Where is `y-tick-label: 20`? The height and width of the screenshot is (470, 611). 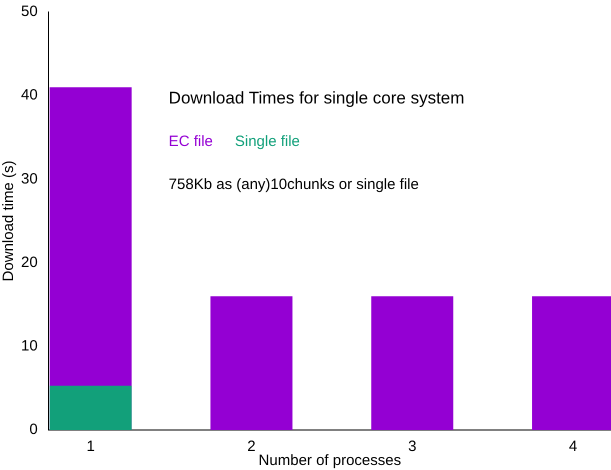 y-tick-label: 20 is located at coordinates (29, 262).